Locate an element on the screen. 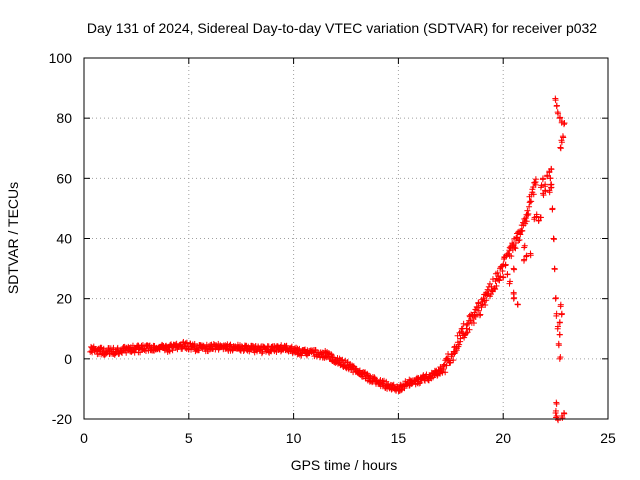 Image resolution: width=640 pixels, height=480 pixels. y-tick-label: 80 is located at coordinates (64, 118).